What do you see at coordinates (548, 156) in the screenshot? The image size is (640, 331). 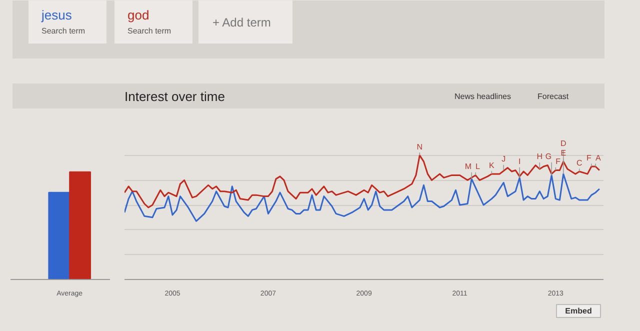 I see `annotation: G` at bounding box center [548, 156].